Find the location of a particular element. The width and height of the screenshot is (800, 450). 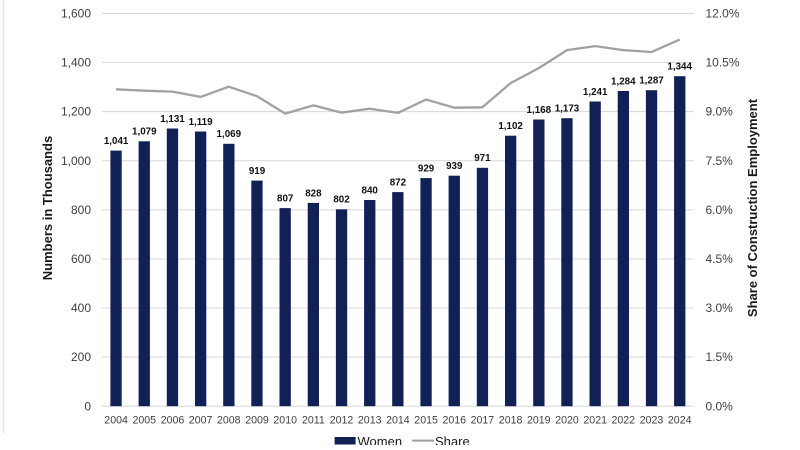

svg-text: 807 is located at coordinates (285, 199).